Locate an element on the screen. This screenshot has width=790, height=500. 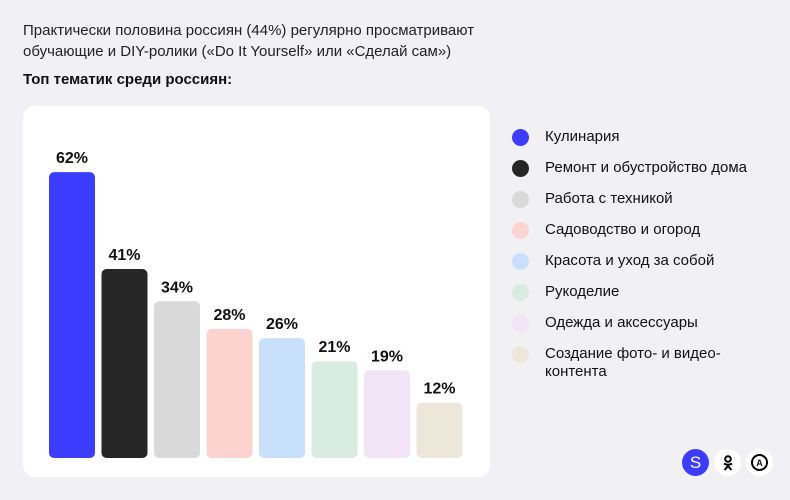
legend-label: Работа с техникой is located at coordinates (609, 198).